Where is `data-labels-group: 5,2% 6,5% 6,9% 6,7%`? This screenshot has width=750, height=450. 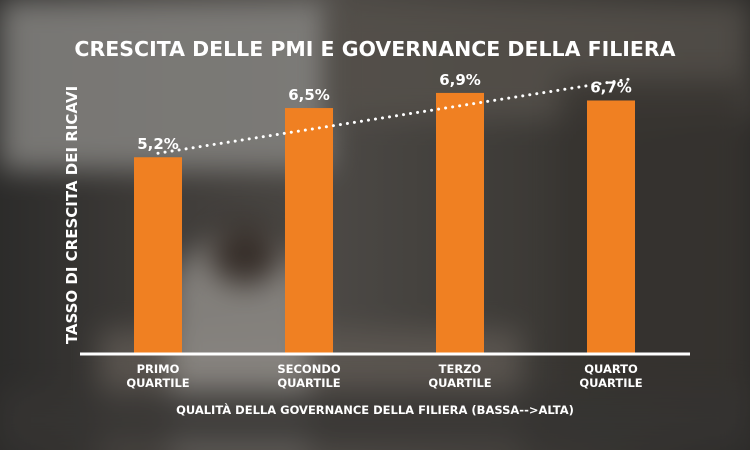 data-labels-group: 5,2% 6,5% 6,9% 6,7% is located at coordinates (384, 112).